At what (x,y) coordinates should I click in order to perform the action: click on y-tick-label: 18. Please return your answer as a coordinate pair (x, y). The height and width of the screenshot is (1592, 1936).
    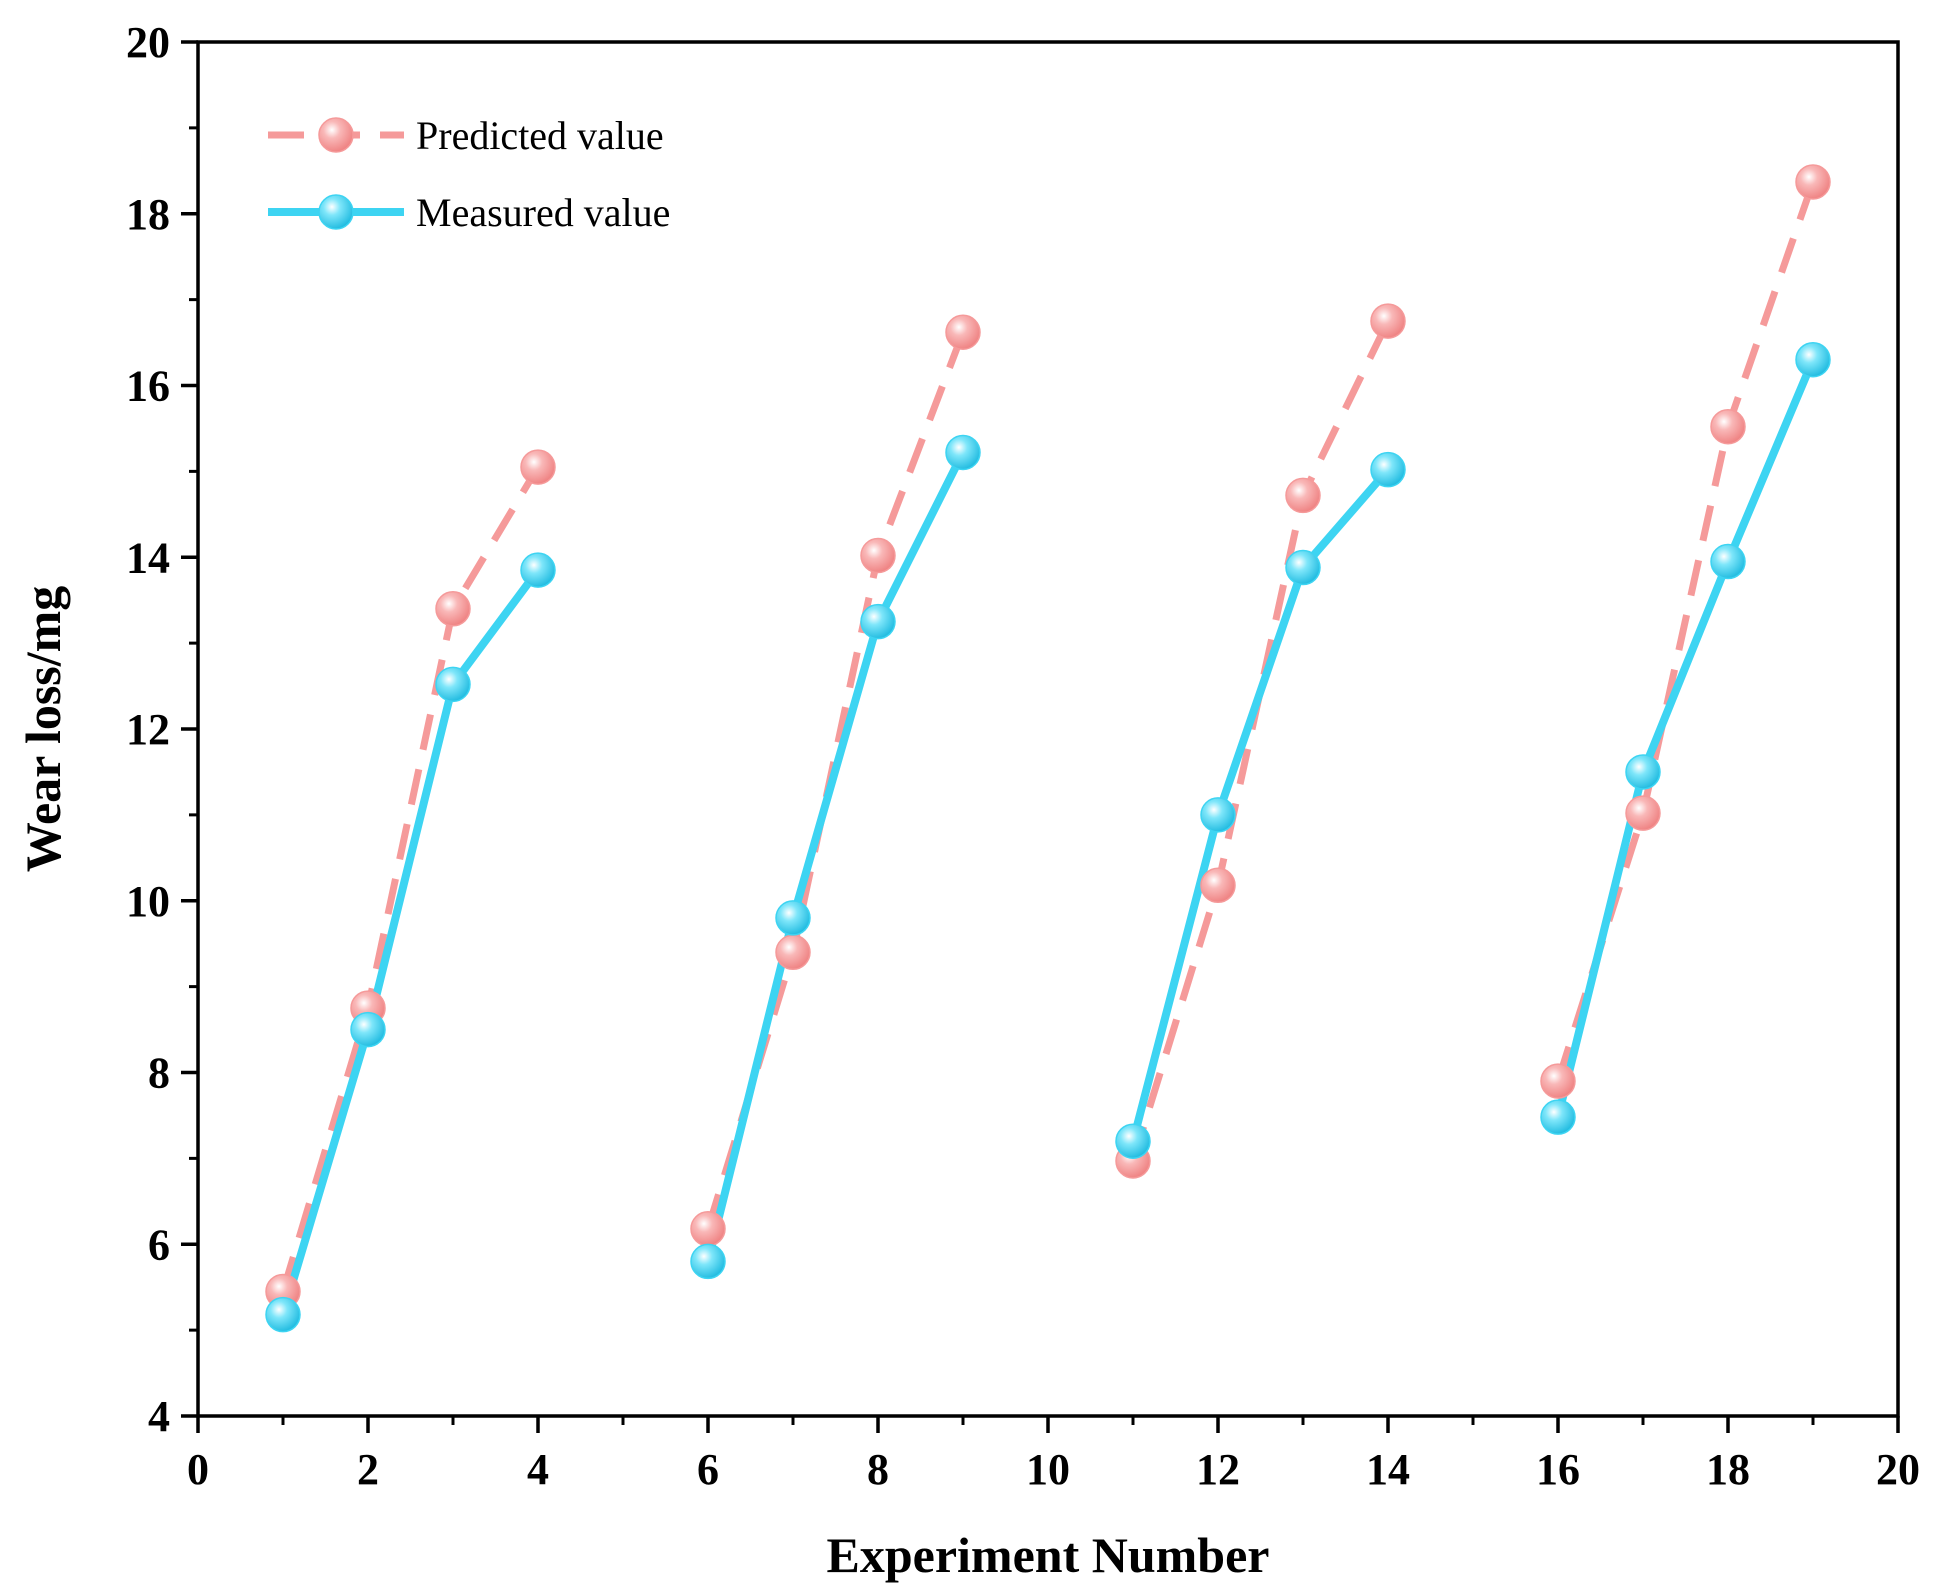
    Looking at the image, I should click on (148, 214).